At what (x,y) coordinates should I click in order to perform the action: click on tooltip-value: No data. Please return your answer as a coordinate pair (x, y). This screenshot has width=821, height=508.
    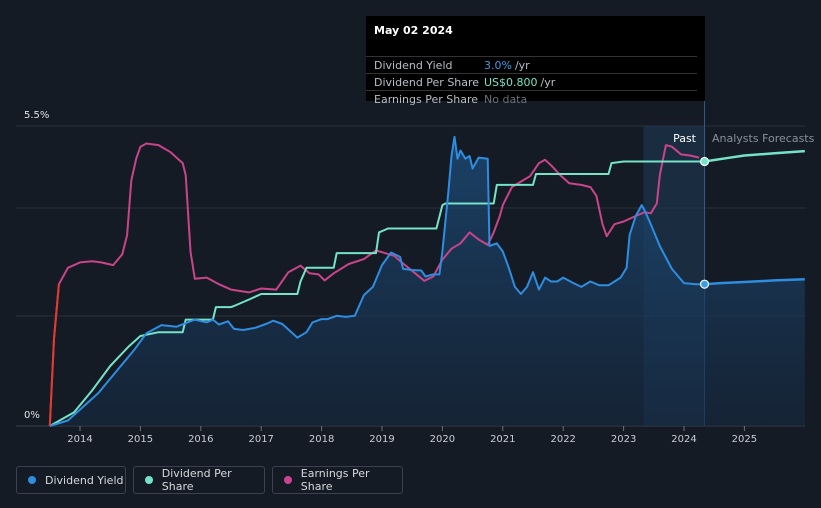
    Looking at the image, I should click on (505, 99).